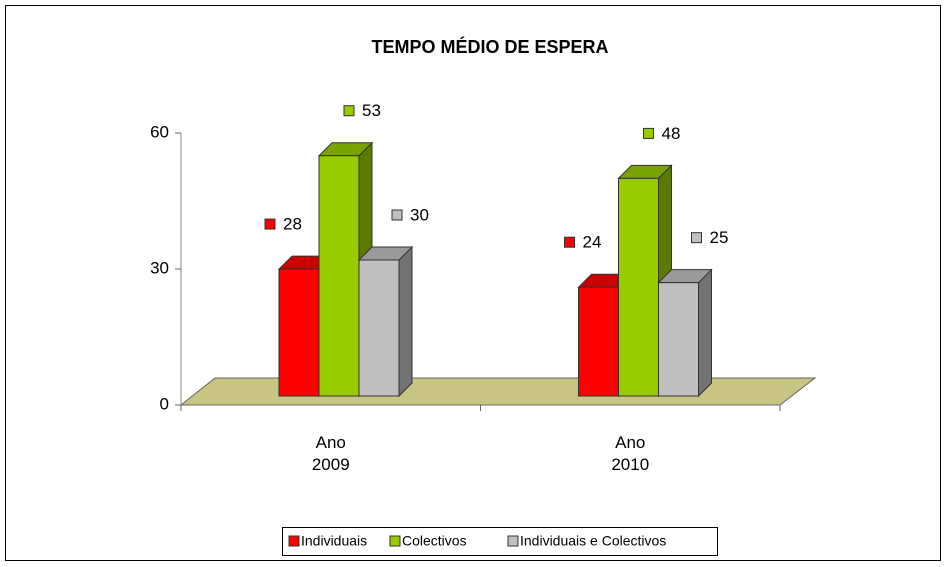 The width and height of the screenshot is (947, 567). I want to click on x-tick-label: Ano 2010, so click(630, 453).